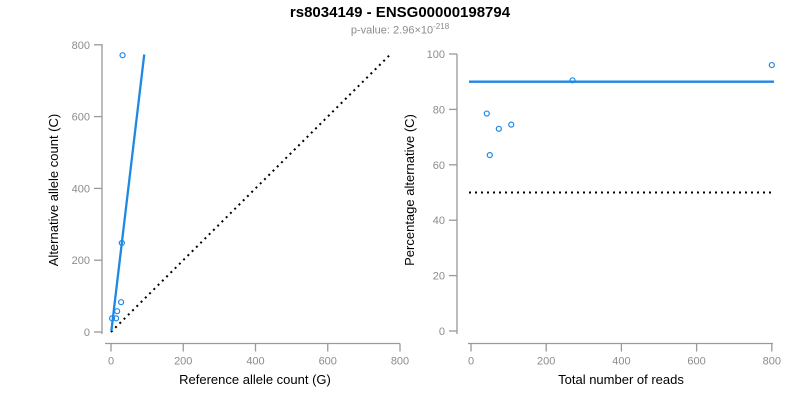 This screenshot has height=400, width=800. What do you see at coordinates (409, 190) in the screenshot?
I see `right-y-axis-title: Percentage alternative (C)` at bounding box center [409, 190].